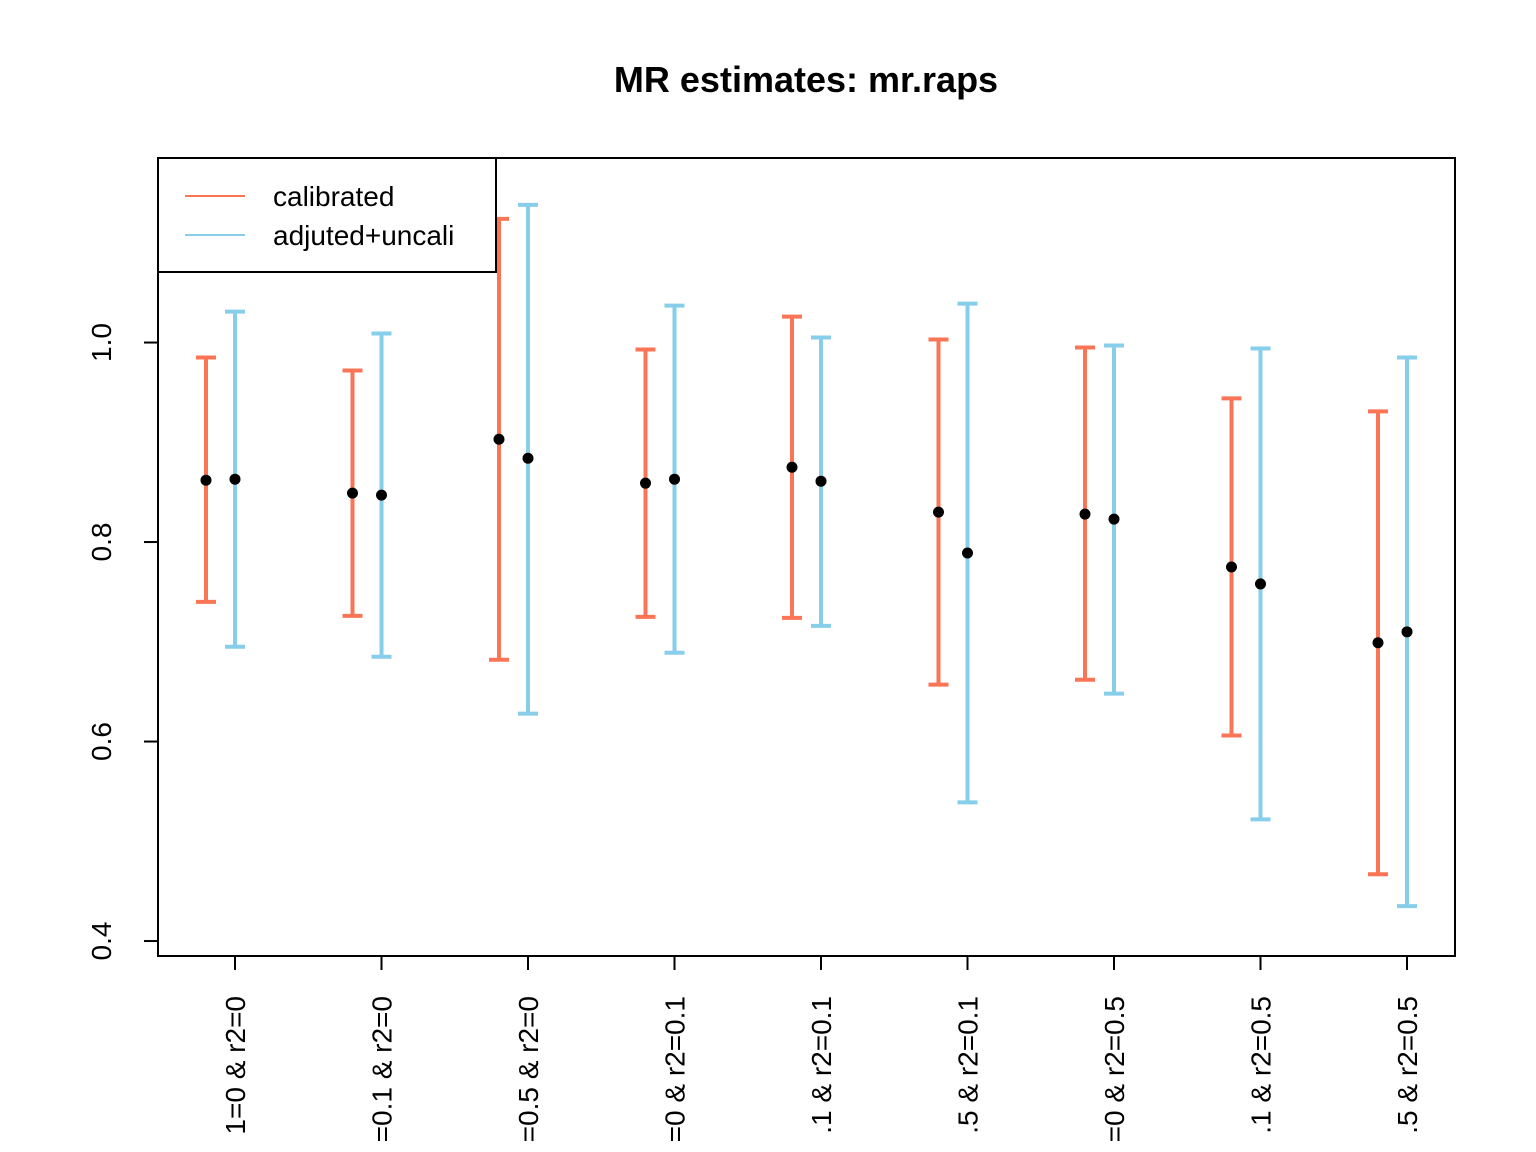 Image resolution: width=1536 pixels, height=1152 pixels. What do you see at coordinates (821, 1065) in the screenshot?
I see `x-tick-label: .1 & r2=0.1` at bounding box center [821, 1065].